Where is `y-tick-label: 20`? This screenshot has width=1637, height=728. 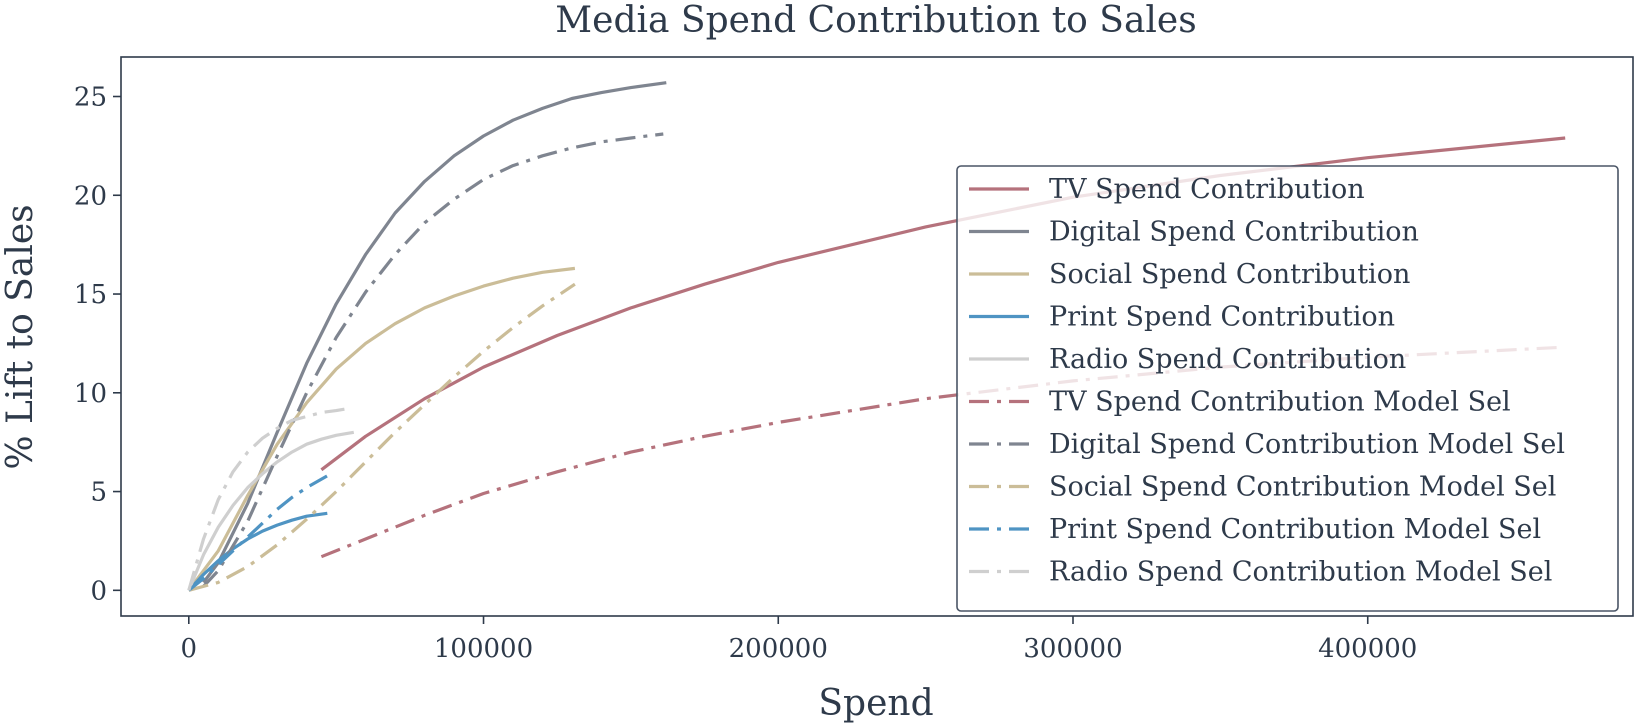
y-tick-label: 20 is located at coordinates (90, 196).